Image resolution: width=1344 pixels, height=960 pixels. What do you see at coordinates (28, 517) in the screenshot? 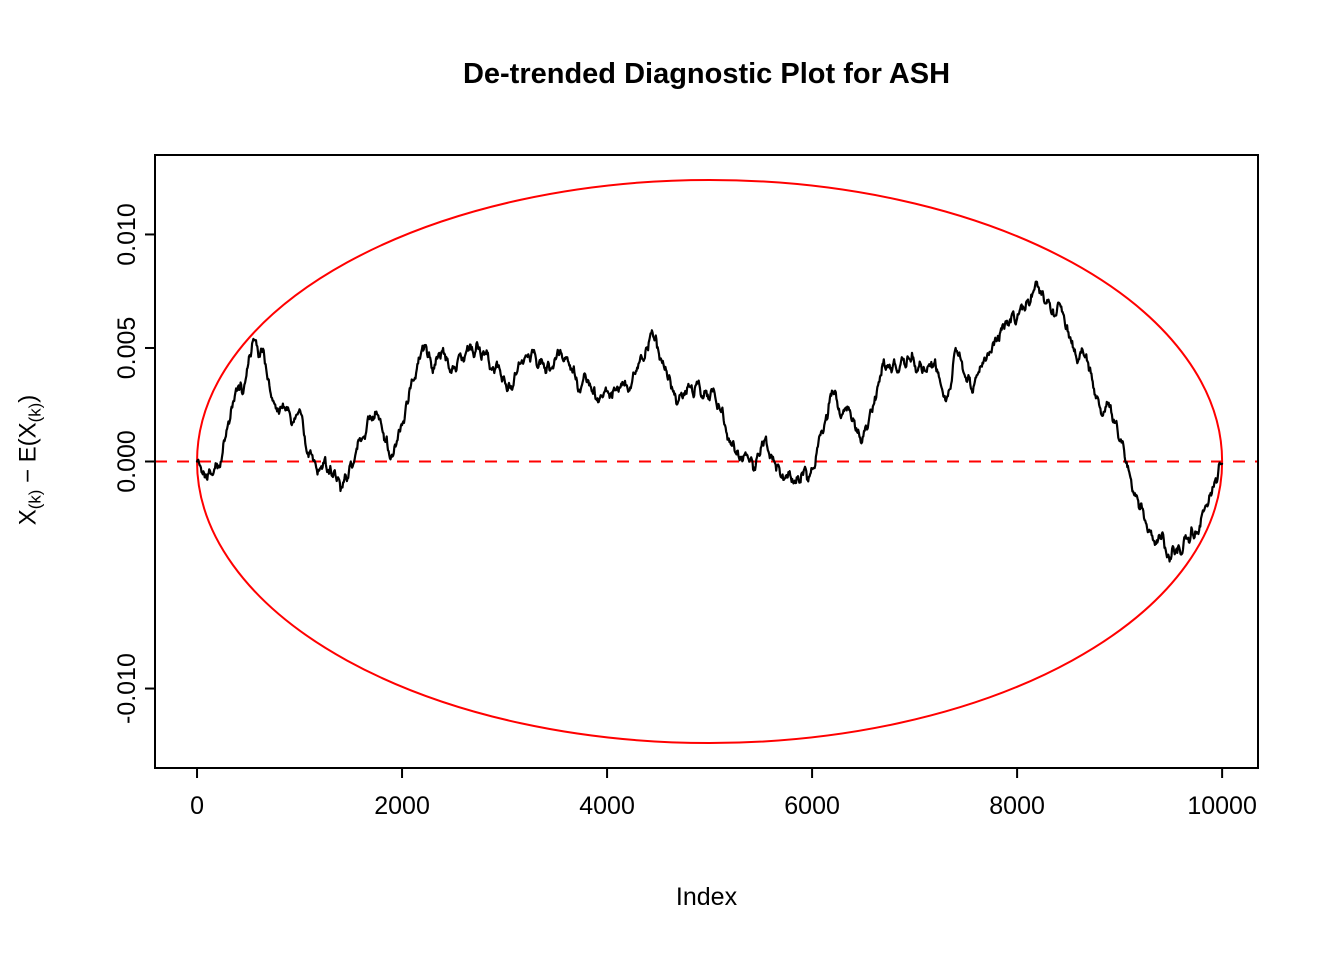
I see `y-axis-label-text: X` at bounding box center [28, 517].